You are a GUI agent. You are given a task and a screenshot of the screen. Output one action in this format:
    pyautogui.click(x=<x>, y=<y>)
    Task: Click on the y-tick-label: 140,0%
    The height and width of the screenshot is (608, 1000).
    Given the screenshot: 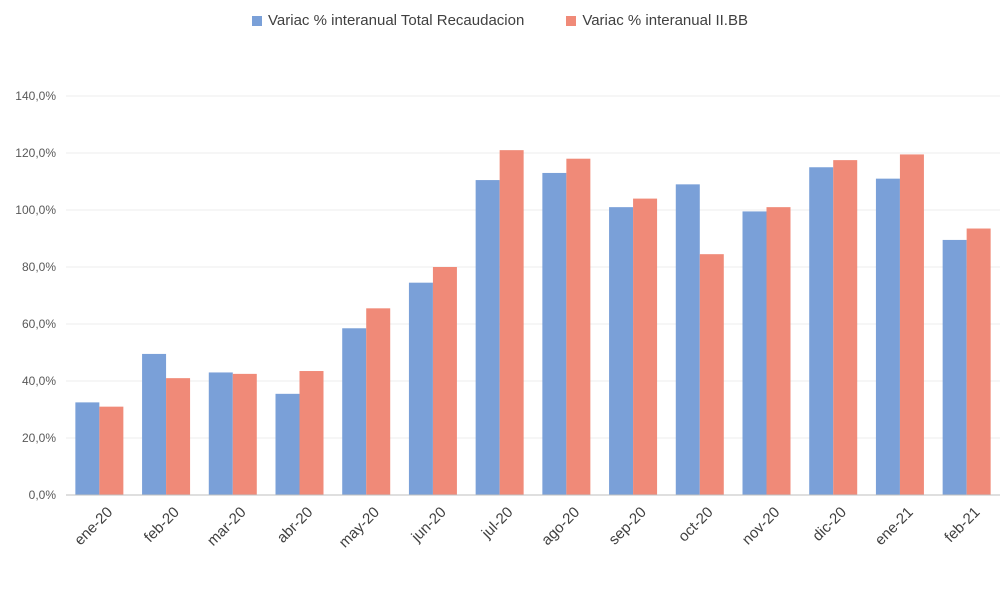 What is the action you would take?
    pyautogui.click(x=35, y=96)
    